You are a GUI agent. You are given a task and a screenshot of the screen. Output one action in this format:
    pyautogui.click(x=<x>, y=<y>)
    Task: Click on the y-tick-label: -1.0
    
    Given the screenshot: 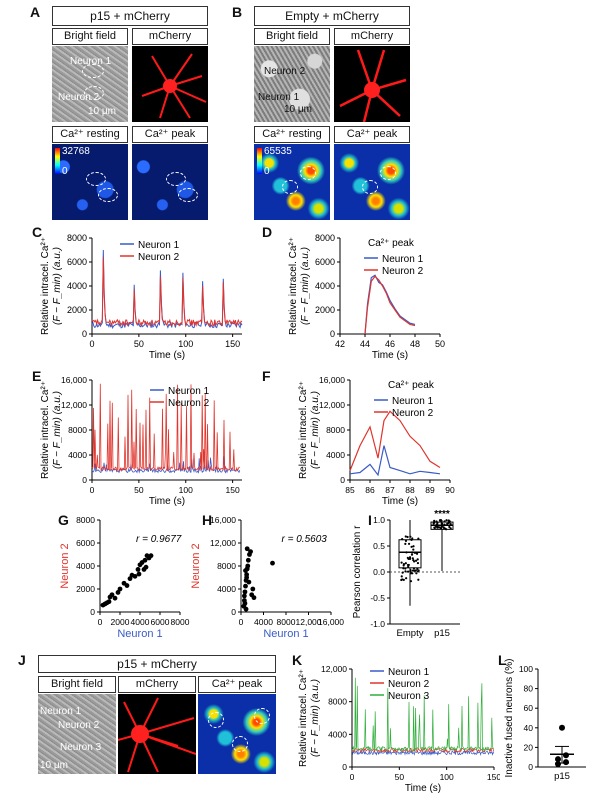 What is the action you would take?
    pyautogui.click(x=377, y=624)
    